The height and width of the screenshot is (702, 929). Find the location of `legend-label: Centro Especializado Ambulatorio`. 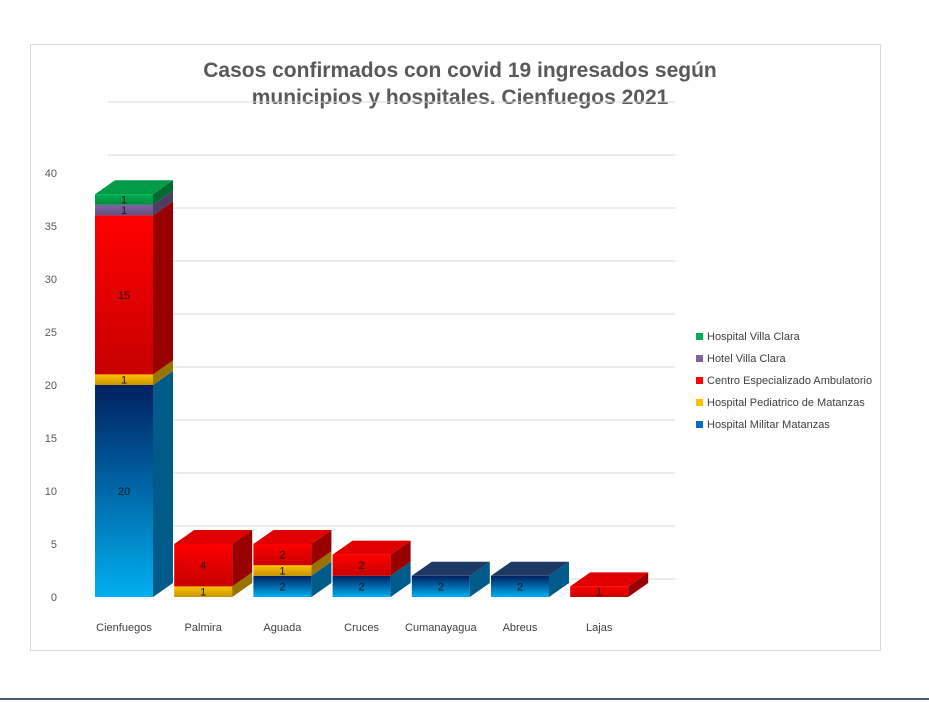

legend-label: Centro Especializado Ambulatorio is located at coordinates (789, 381).